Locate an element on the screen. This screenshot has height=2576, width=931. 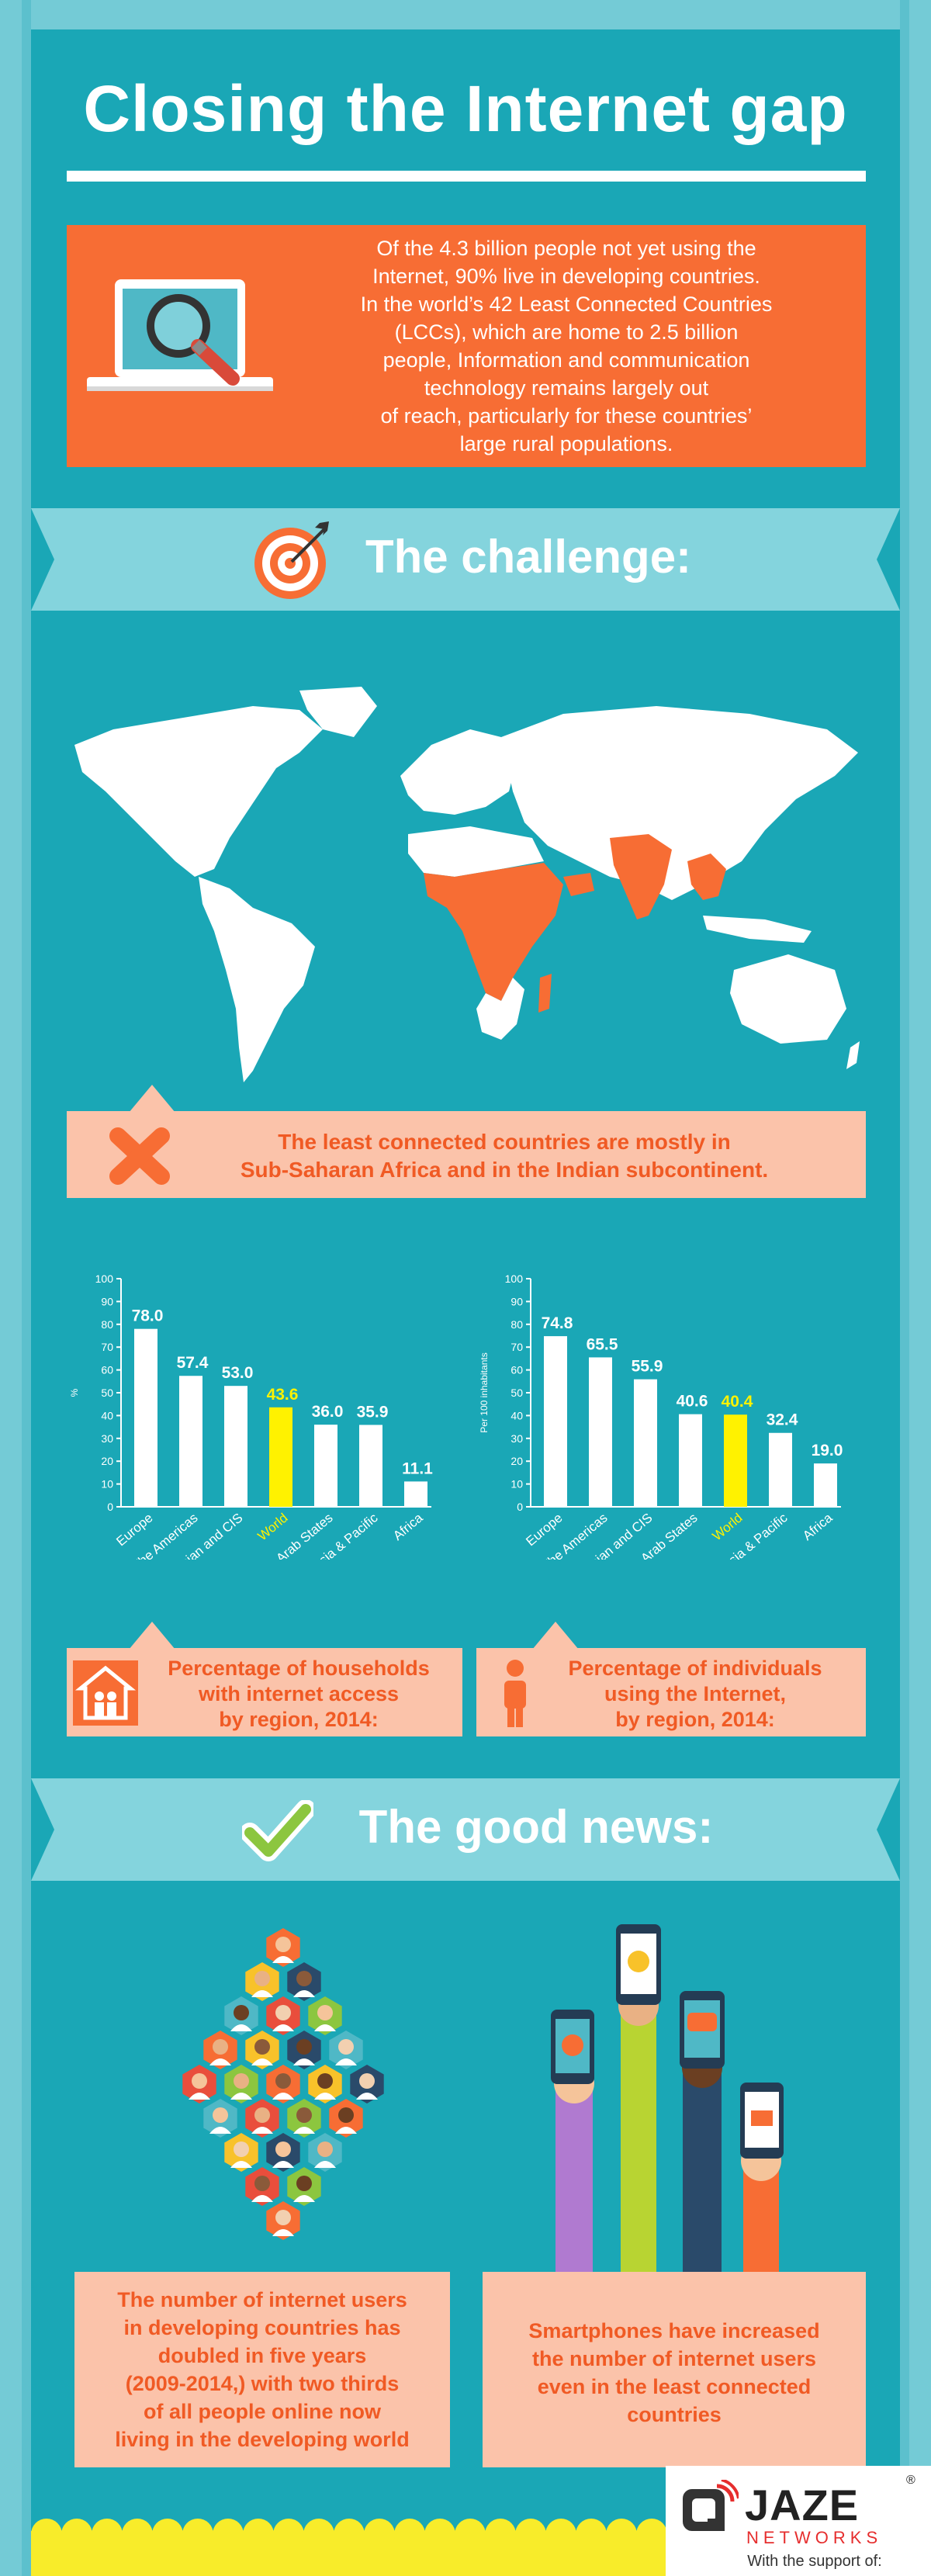
bar-value-label: 57.4 is located at coordinates (193, 1363).